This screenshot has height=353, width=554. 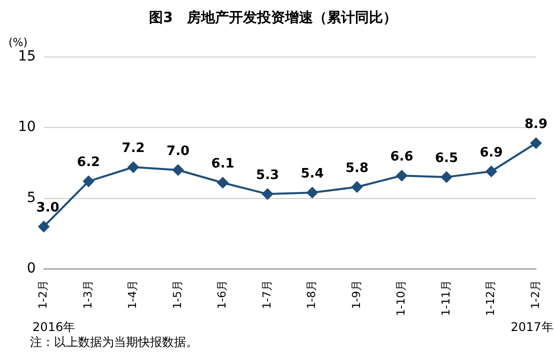 What do you see at coordinates (536, 124) in the screenshot?
I see `data-label: 8.9` at bounding box center [536, 124].